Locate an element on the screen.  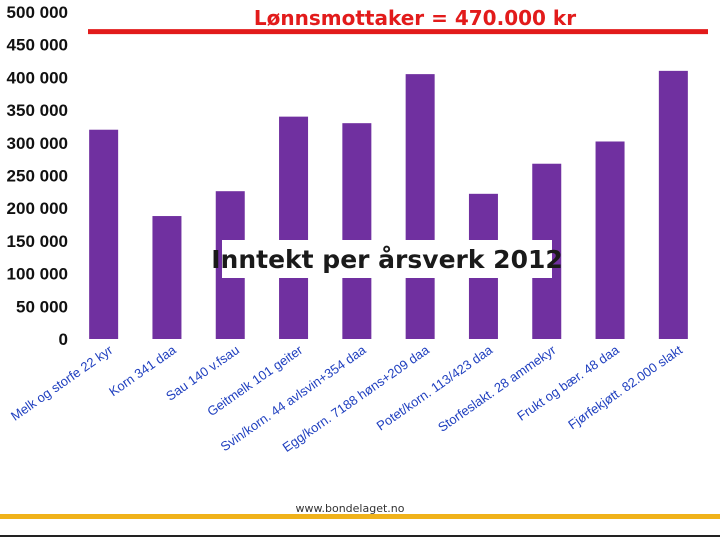
footer-divider is located at coordinates (360, 536).